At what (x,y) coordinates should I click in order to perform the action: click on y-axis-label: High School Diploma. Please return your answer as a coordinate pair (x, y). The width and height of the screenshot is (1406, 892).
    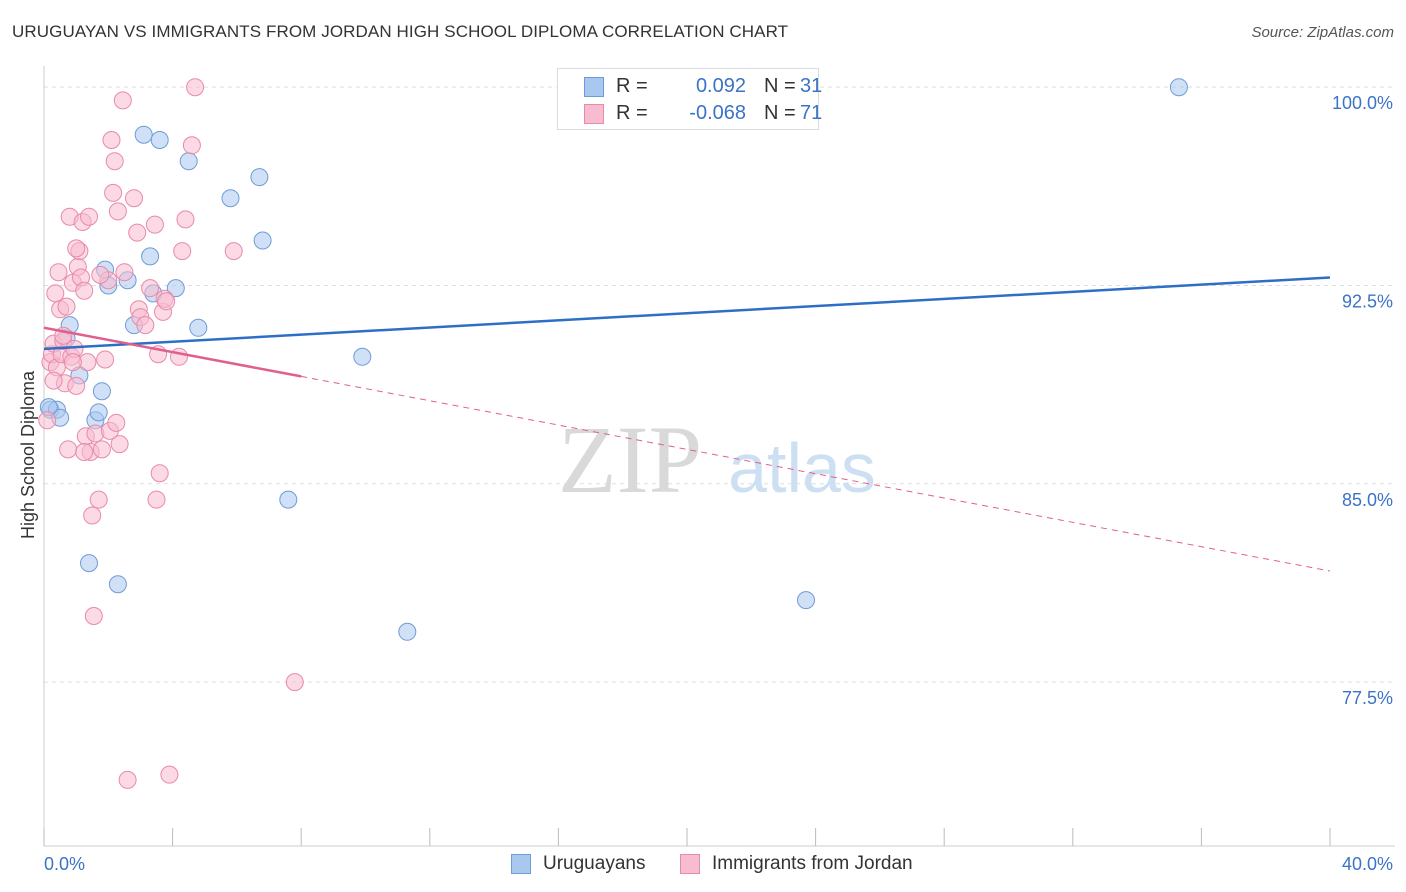
    Looking at the image, I should click on (28, 454).